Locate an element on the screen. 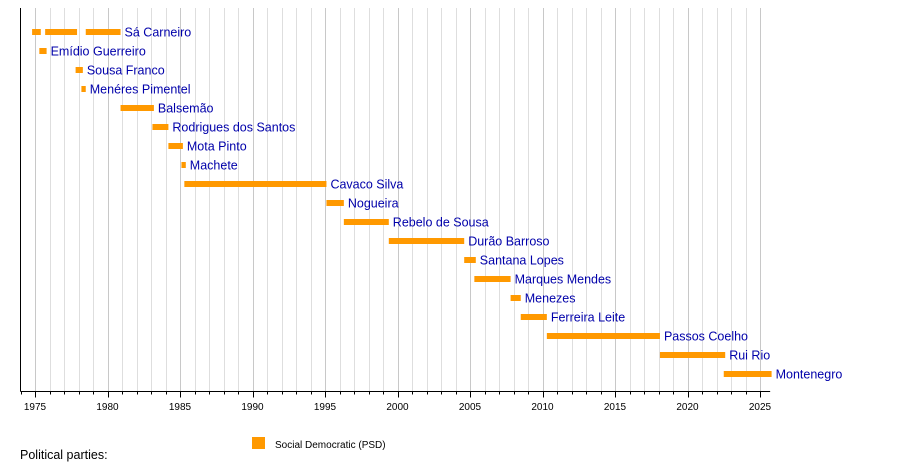 The height and width of the screenshot is (470, 900). bar-montenegro is located at coordinates (747, 374).